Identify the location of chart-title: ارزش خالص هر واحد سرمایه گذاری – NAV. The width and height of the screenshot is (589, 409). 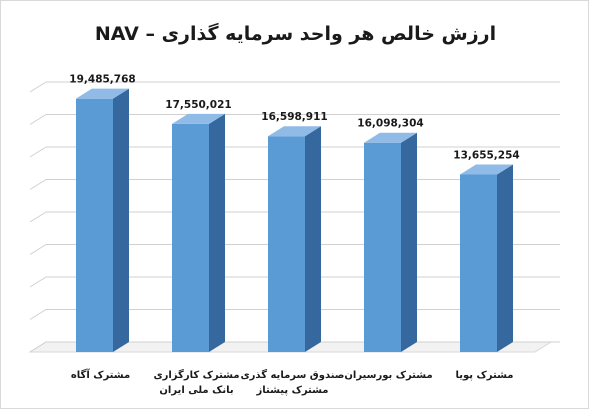
(295, 34).